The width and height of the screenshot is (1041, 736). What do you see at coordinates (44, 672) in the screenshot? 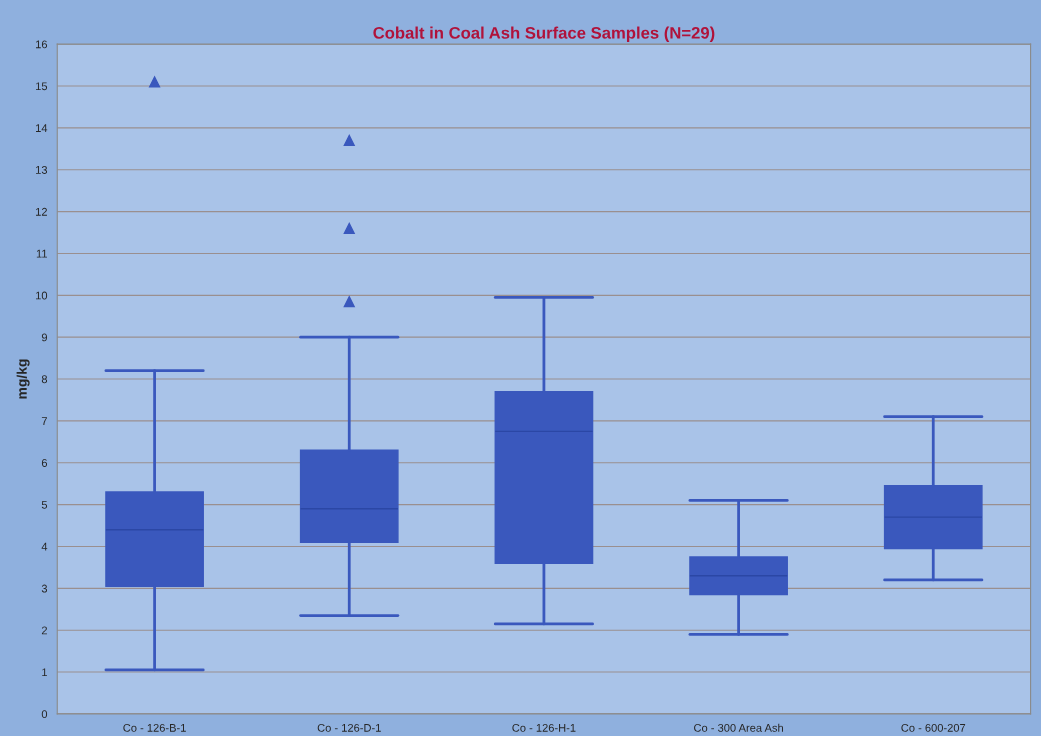
I see `y-tick-label: 1` at bounding box center [44, 672].